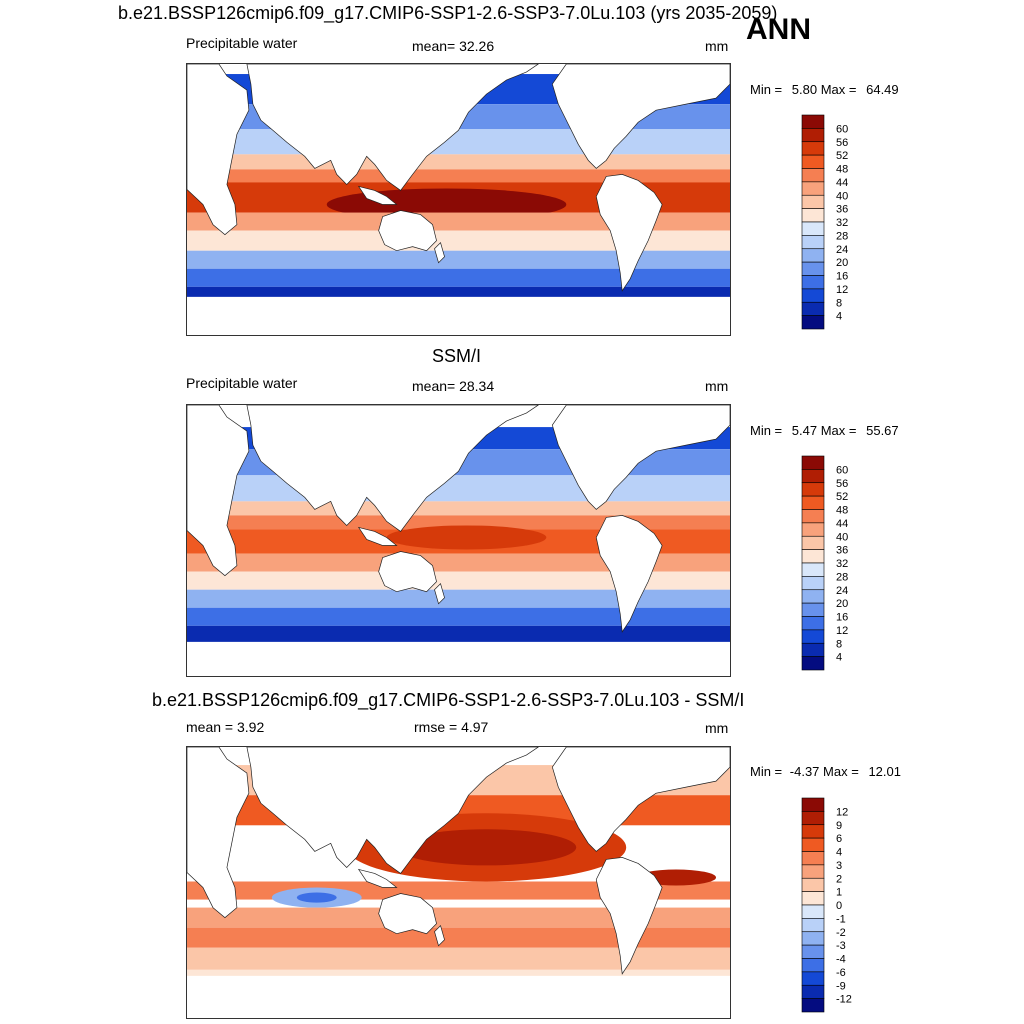 The image size is (1024, 1024). Describe the element at coordinates (831, 563) in the screenshot. I see `panel-2-colorbar: 60 56 52 48 44 40 36 32 28 24 20 16 12 8 4` at that location.